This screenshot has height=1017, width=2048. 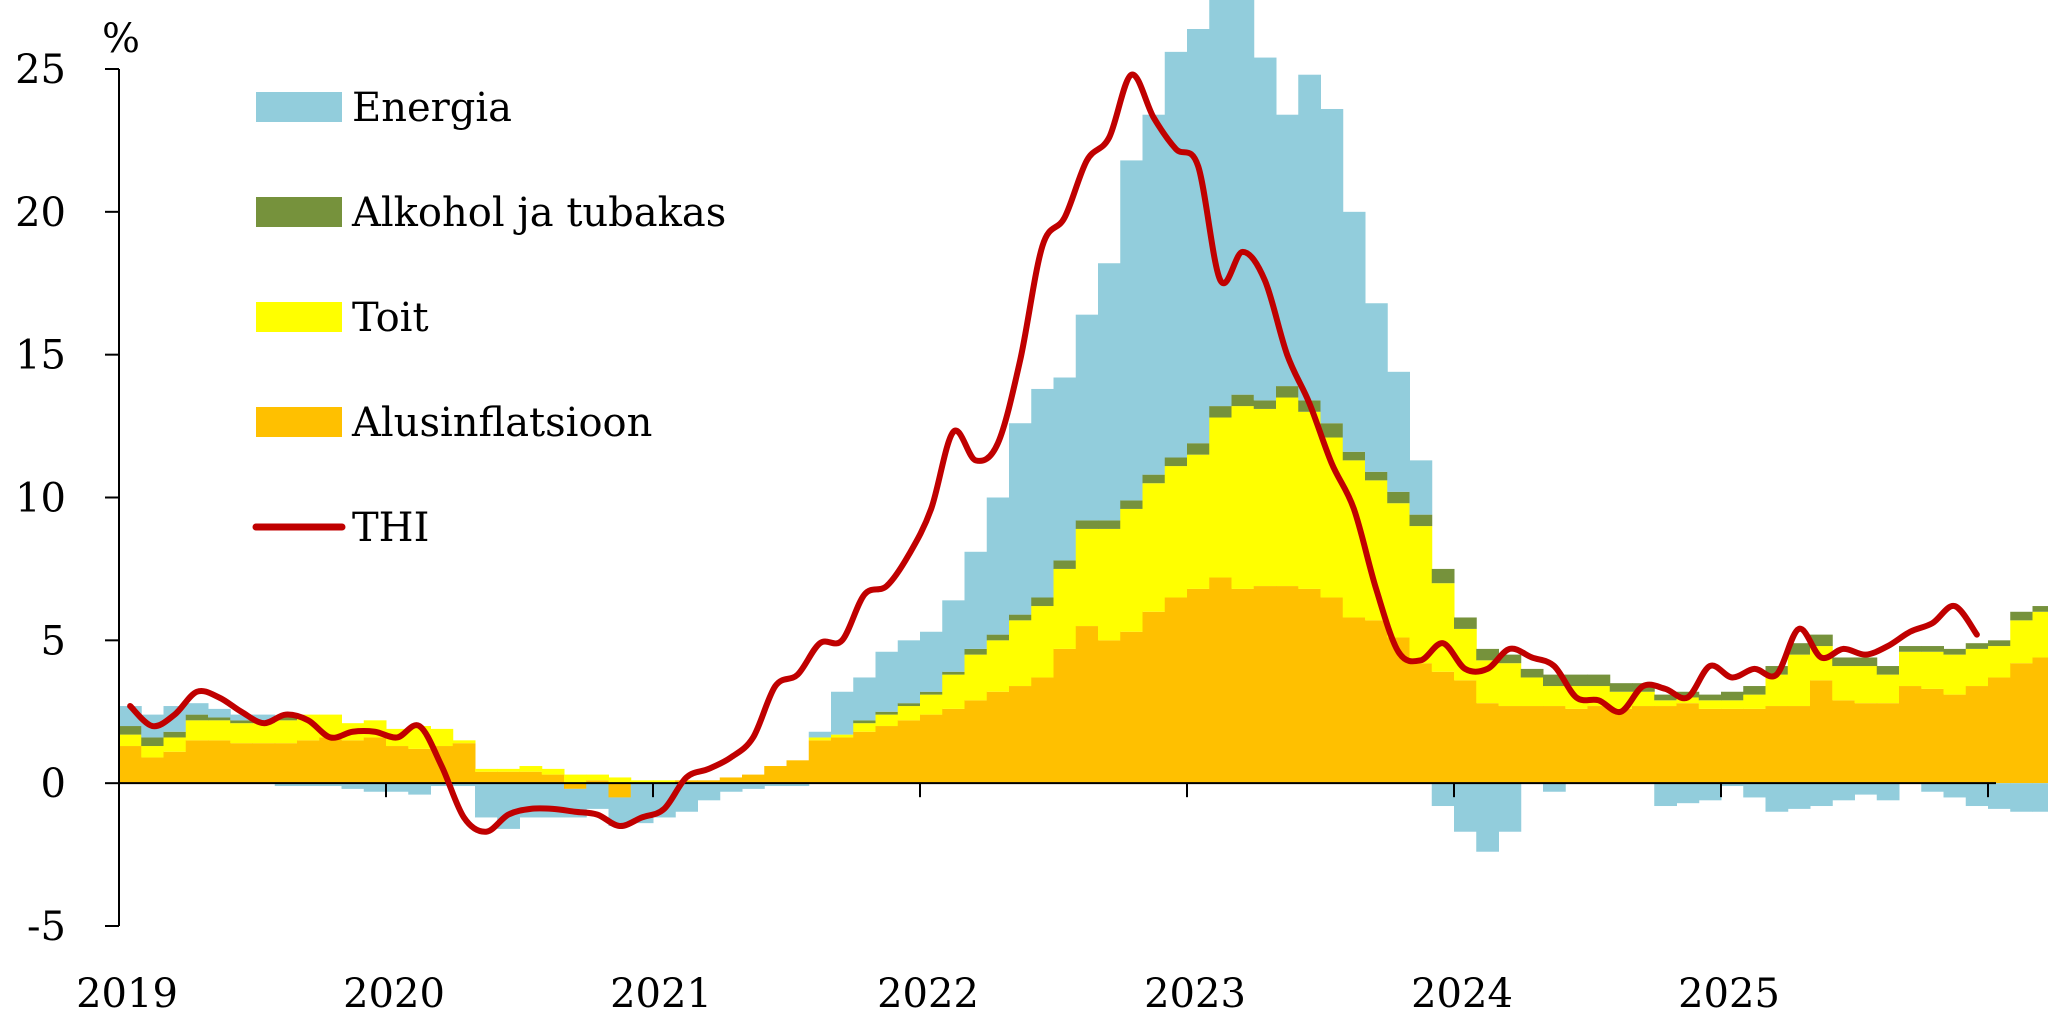 I want to click on y-tick-label: 0, so click(x=53, y=784).